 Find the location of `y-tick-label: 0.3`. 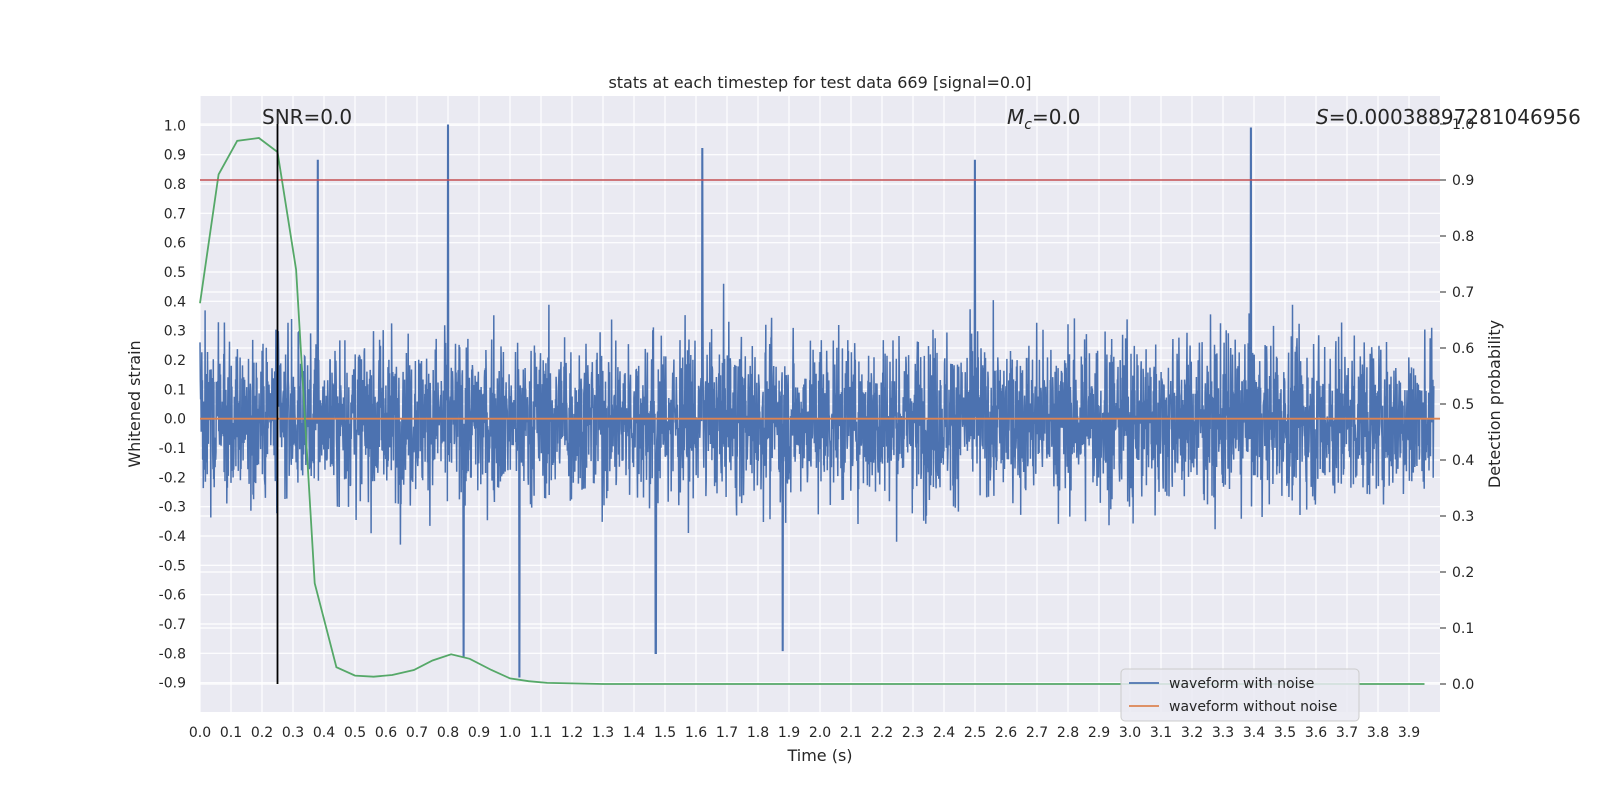

y-tick-label: 0.3 is located at coordinates (175, 332).